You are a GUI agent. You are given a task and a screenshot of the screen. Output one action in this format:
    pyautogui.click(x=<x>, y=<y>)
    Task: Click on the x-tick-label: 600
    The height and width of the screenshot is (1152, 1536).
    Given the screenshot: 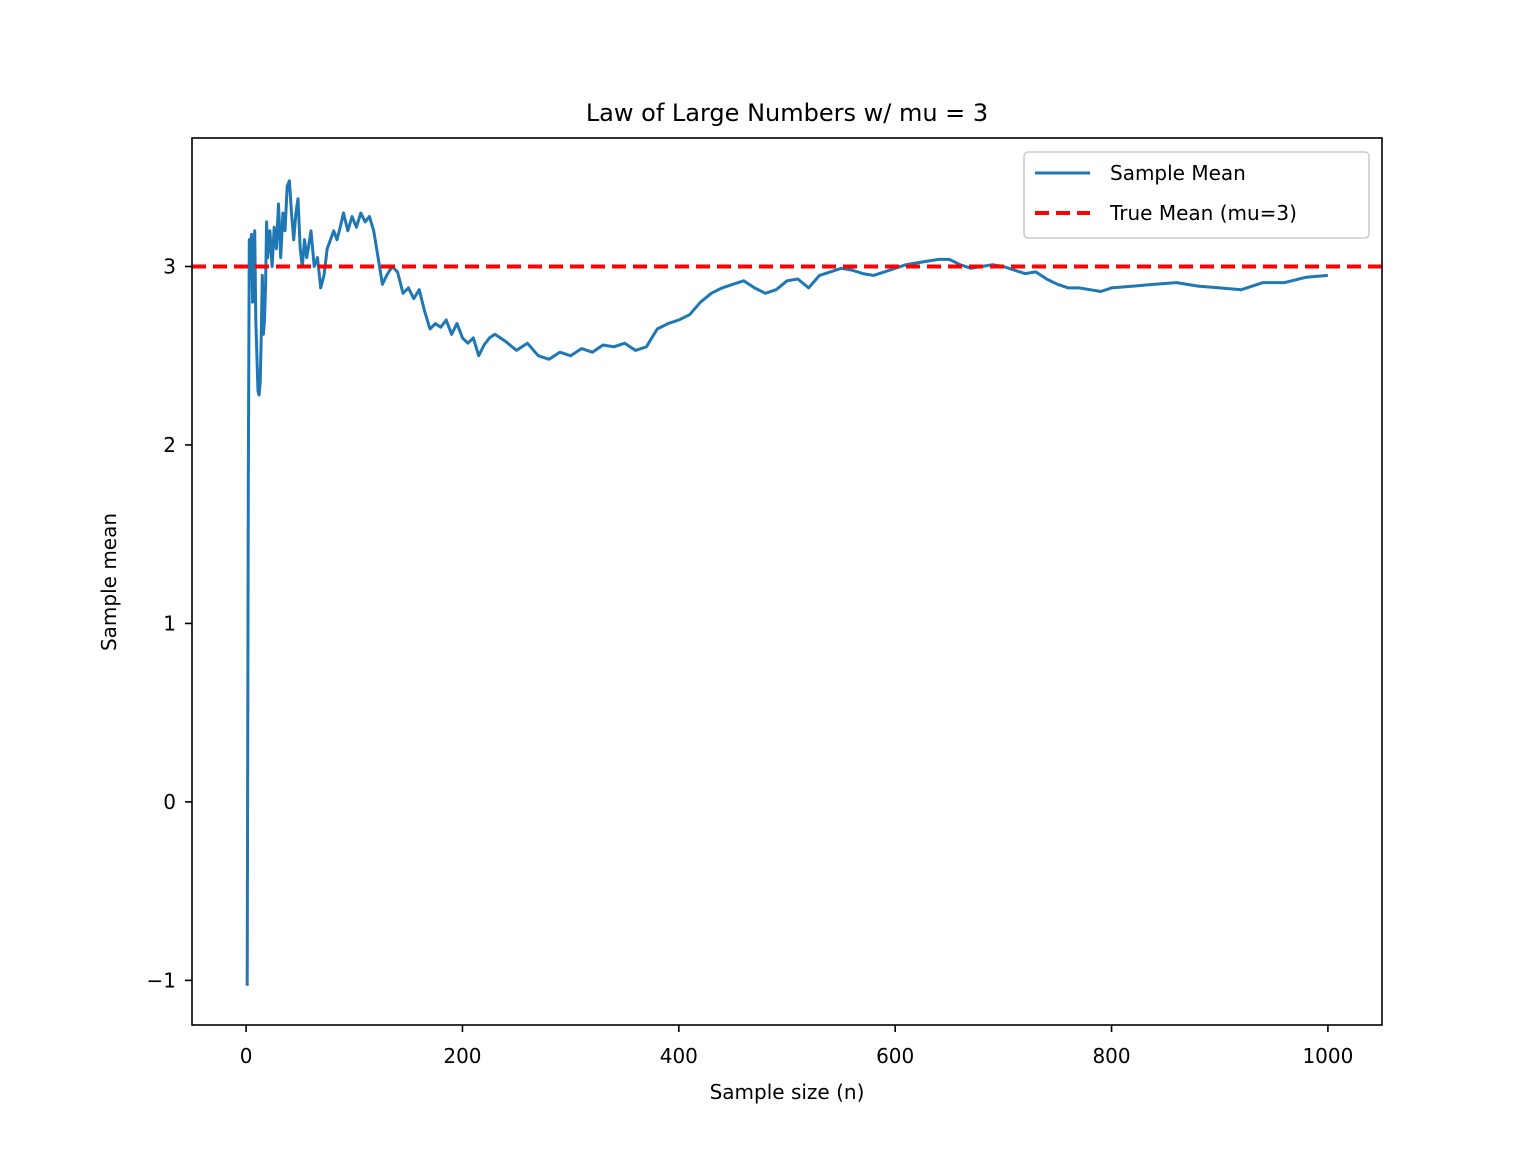 What is the action you would take?
    pyautogui.click(x=895, y=1056)
    